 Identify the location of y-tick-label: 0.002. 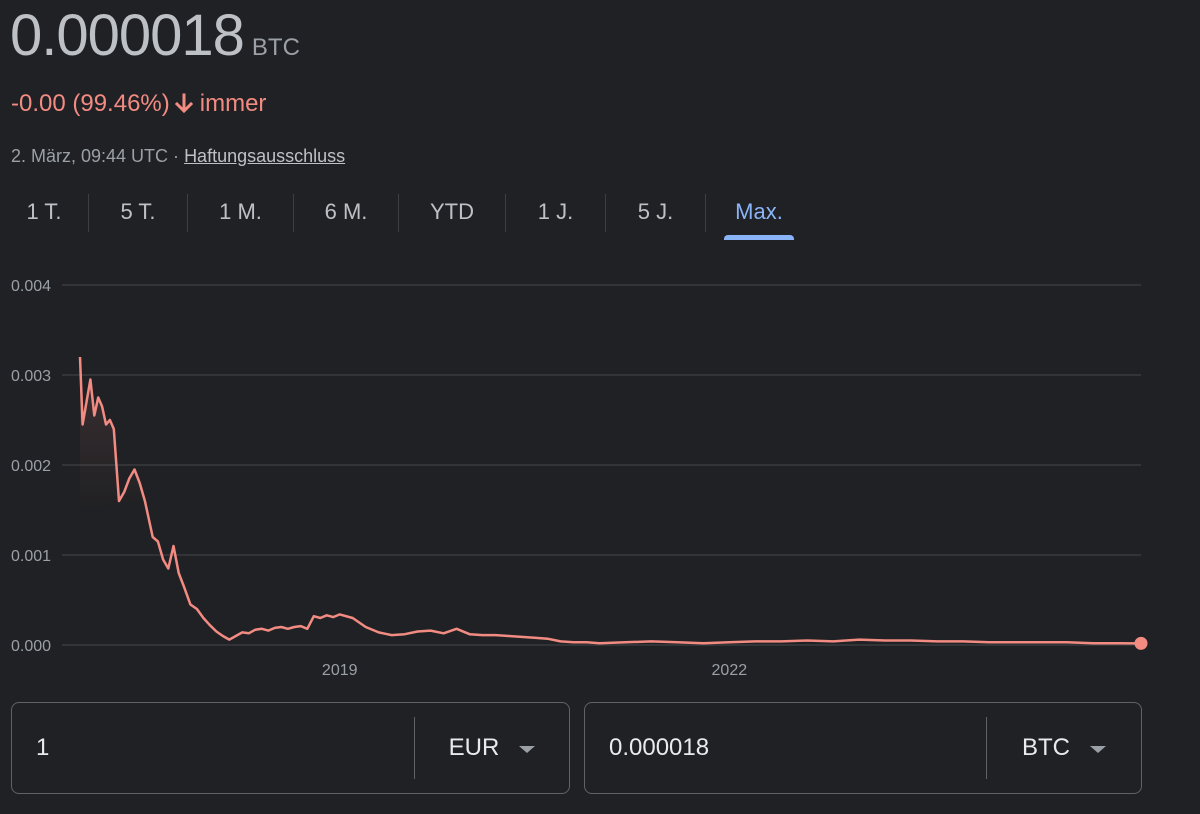
(31, 466).